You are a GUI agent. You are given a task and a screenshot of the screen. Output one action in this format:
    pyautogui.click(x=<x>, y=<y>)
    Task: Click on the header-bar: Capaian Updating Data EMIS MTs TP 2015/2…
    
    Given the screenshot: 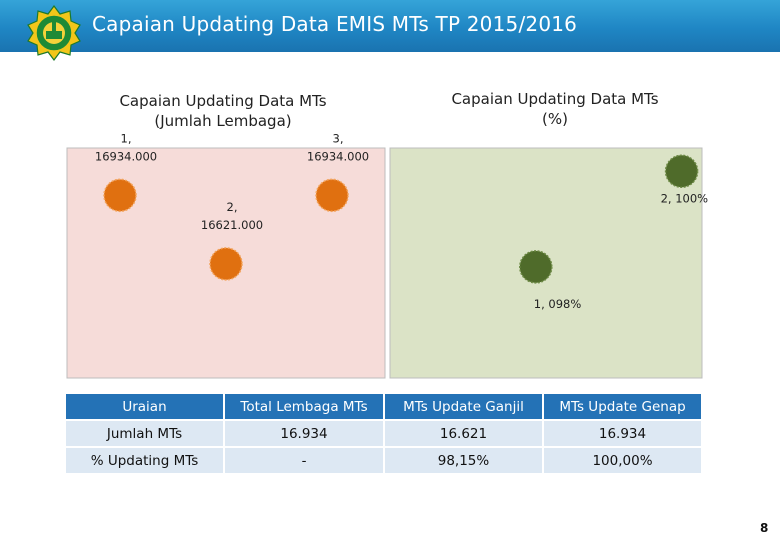 What is the action you would take?
    pyautogui.click(x=390, y=26)
    